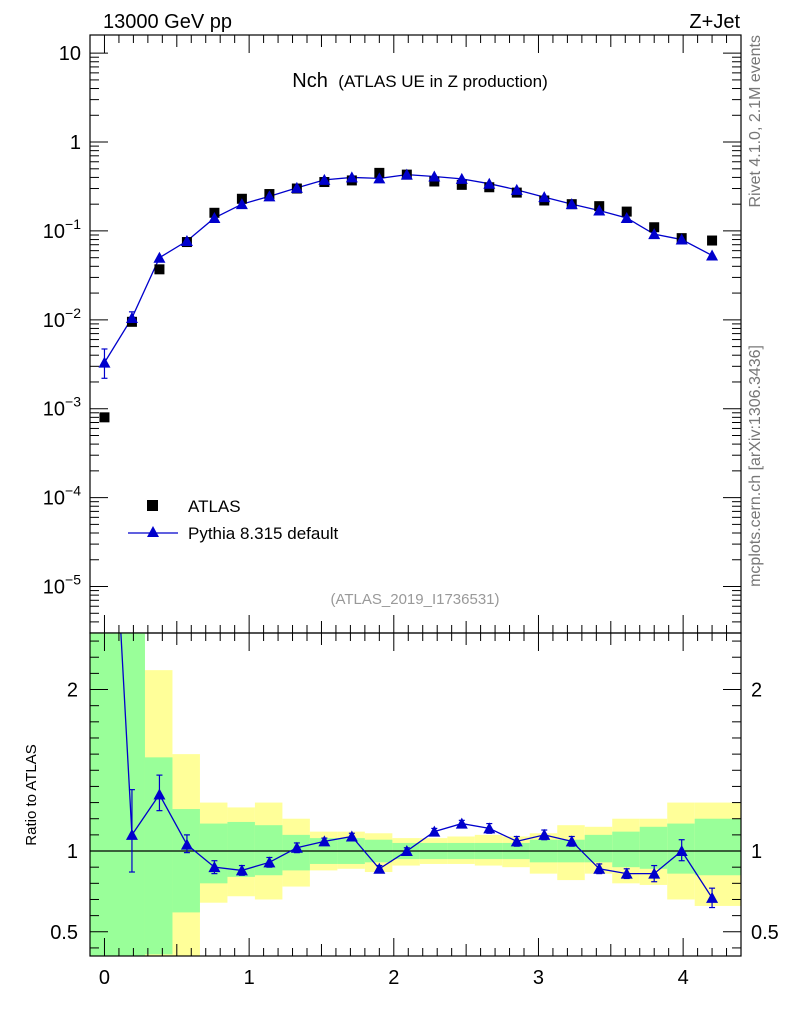  Describe the element at coordinates (249, 978) in the screenshot. I see `ratio-xtick-label: 1` at that location.